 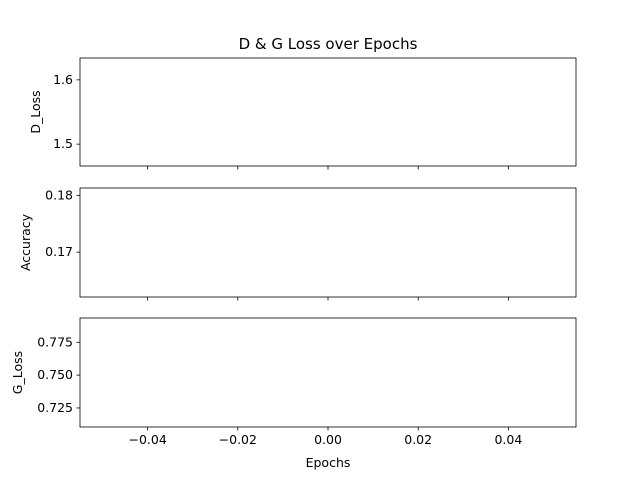 What do you see at coordinates (59, 251) in the screenshot?
I see `y-tick-label-2-1: 0.17` at bounding box center [59, 251].